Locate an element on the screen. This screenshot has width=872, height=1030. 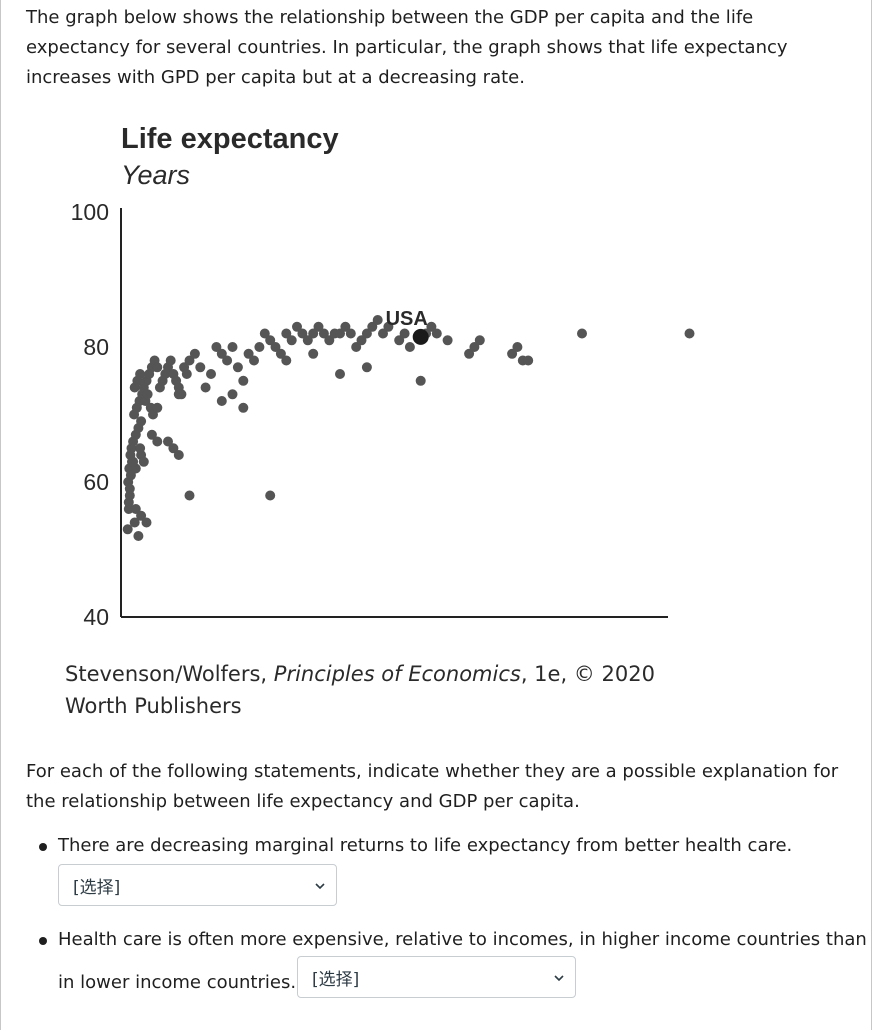
y-tick-label: 100 is located at coordinates (90, 212).